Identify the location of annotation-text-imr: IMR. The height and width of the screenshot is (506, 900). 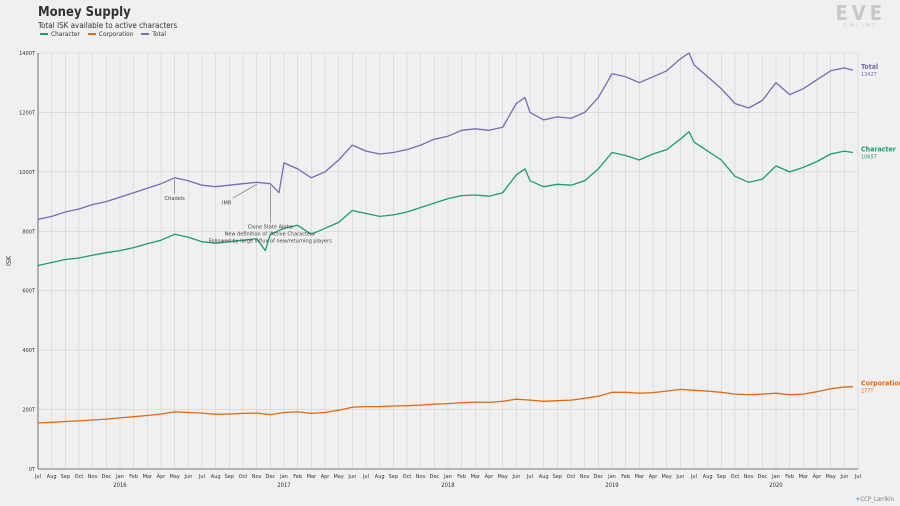
(227, 203).